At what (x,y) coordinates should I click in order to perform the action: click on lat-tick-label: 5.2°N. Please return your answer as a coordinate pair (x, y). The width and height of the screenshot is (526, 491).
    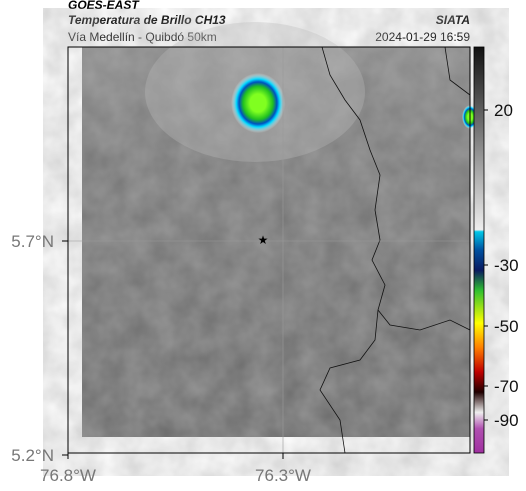
    Looking at the image, I should click on (32, 455).